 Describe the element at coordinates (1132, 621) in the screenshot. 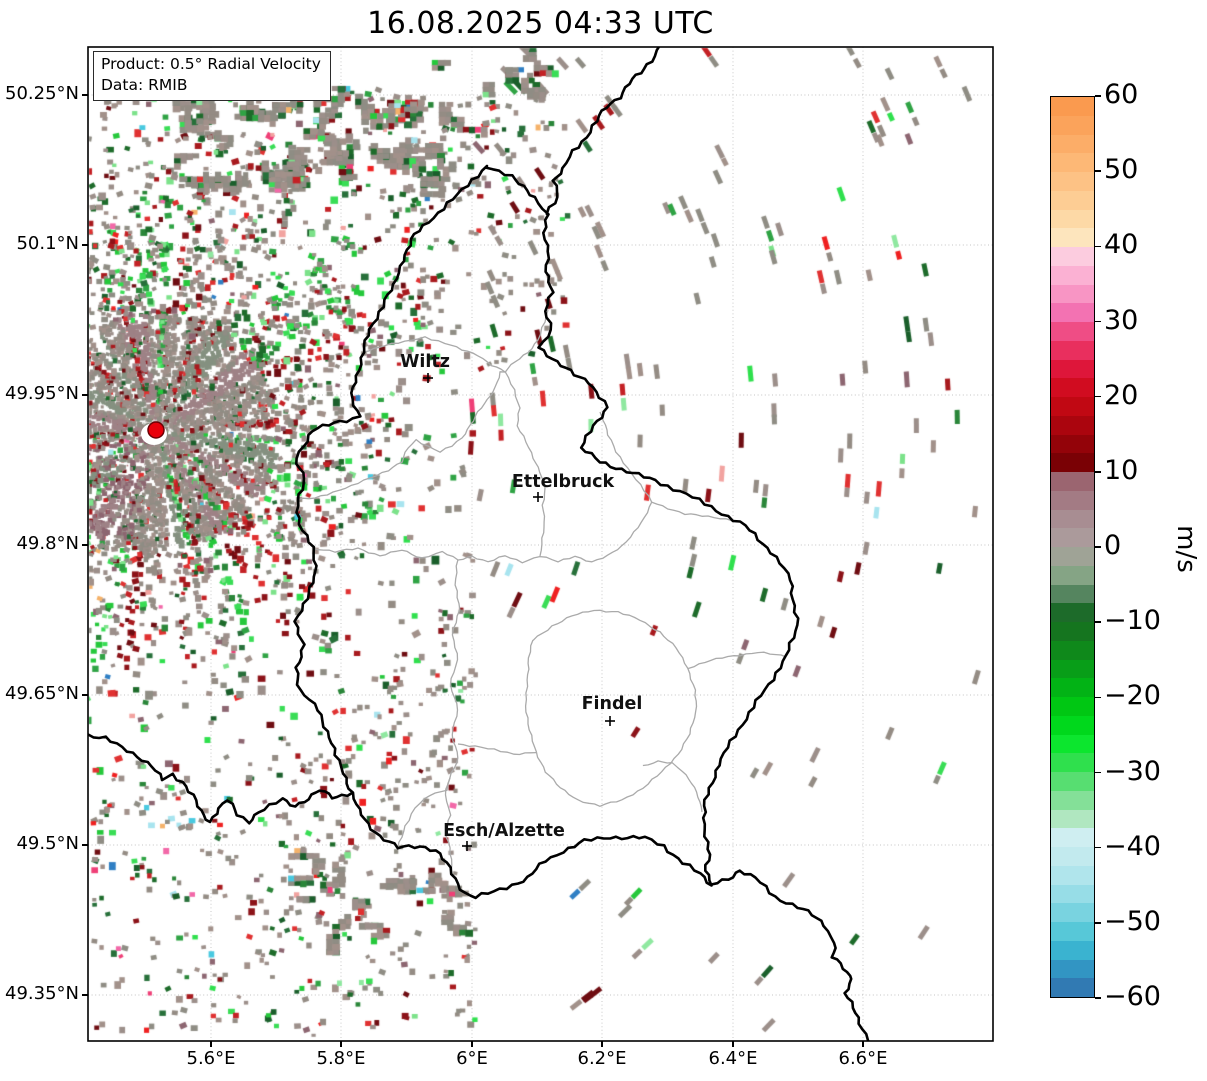

I see `colorbar-tick-label: −10` at that location.